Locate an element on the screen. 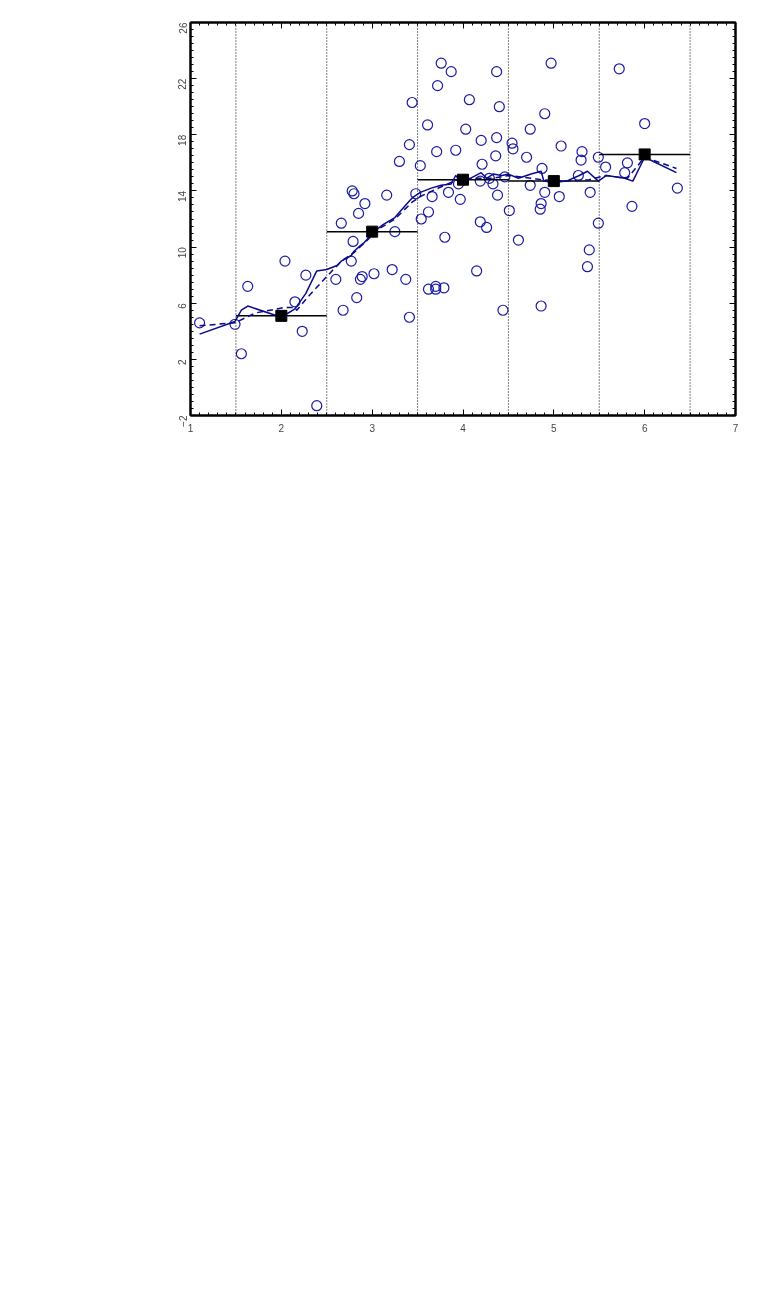  x-tick-label: 4 is located at coordinates (463, 428).